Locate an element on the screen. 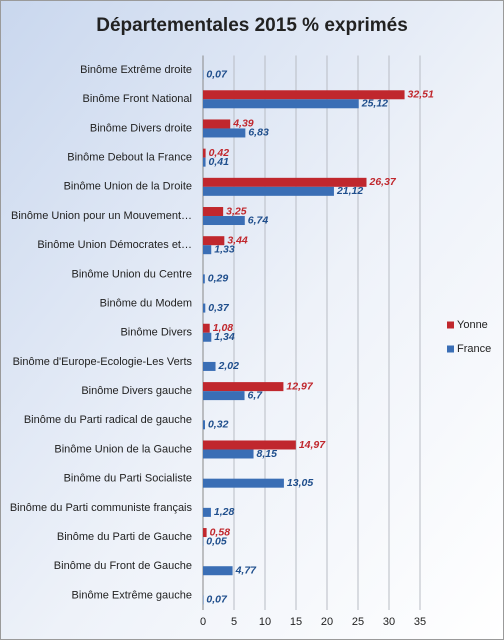 Image resolution: width=504 pixels, height=640 pixels. value-label: 32,51 is located at coordinates (421, 95).